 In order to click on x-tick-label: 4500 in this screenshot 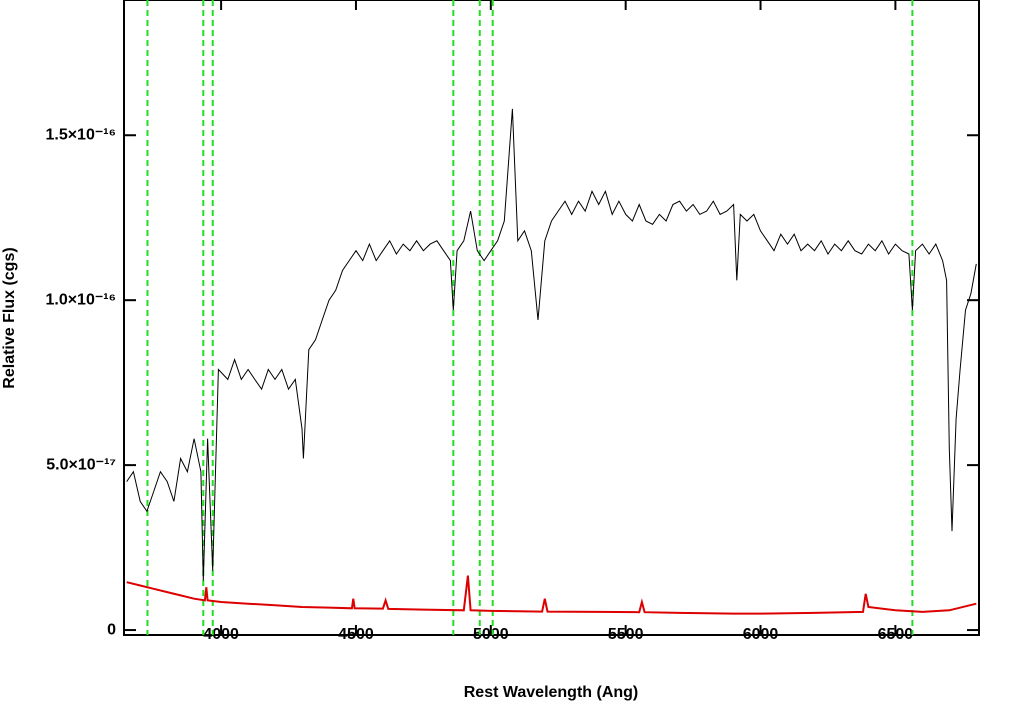, I will do `click(356, 634)`.